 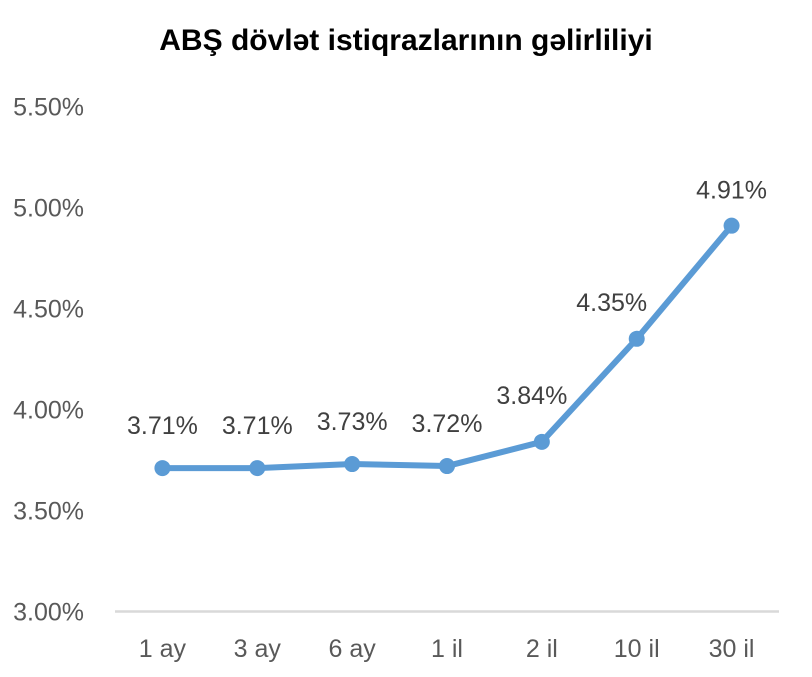 I want to click on x-axis-tick-label: 30 il, so click(x=732, y=649).